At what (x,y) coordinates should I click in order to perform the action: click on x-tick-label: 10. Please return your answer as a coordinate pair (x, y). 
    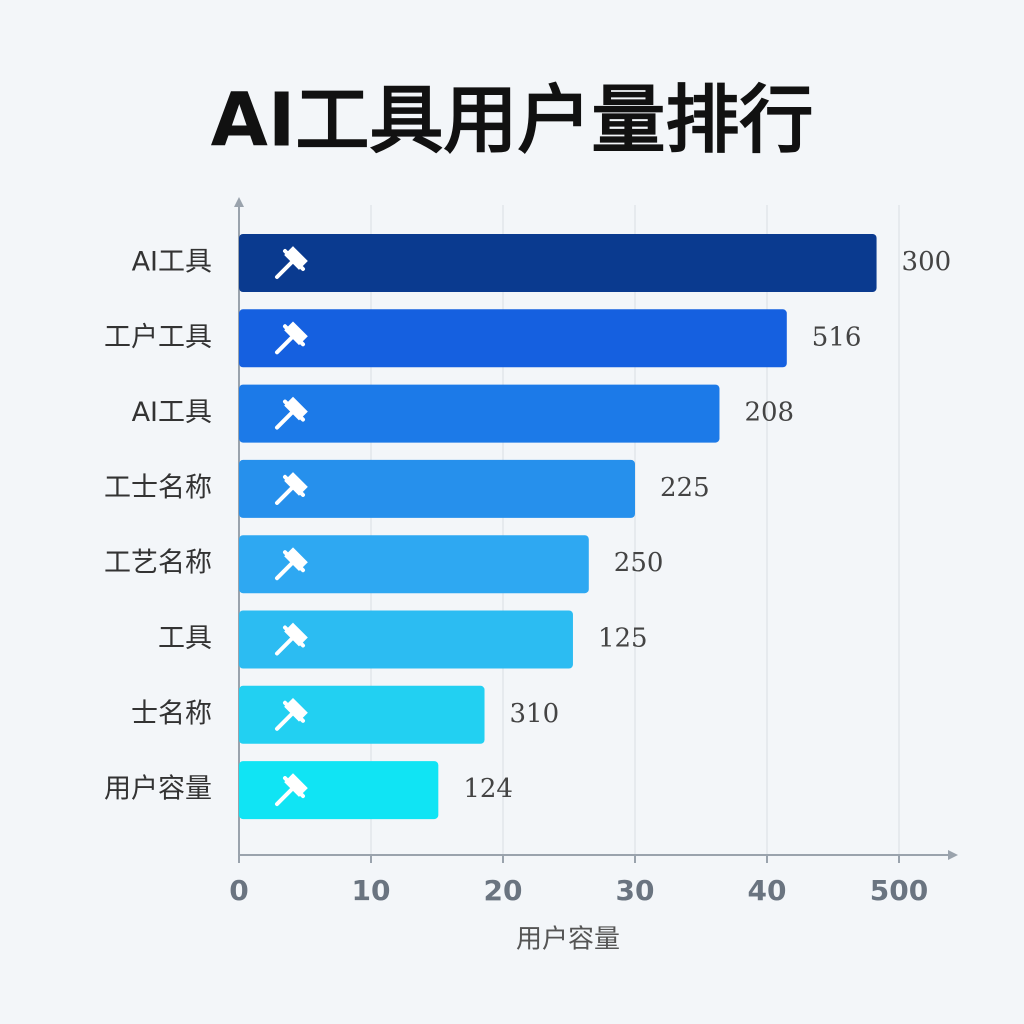
    Looking at the image, I should click on (371, 890).